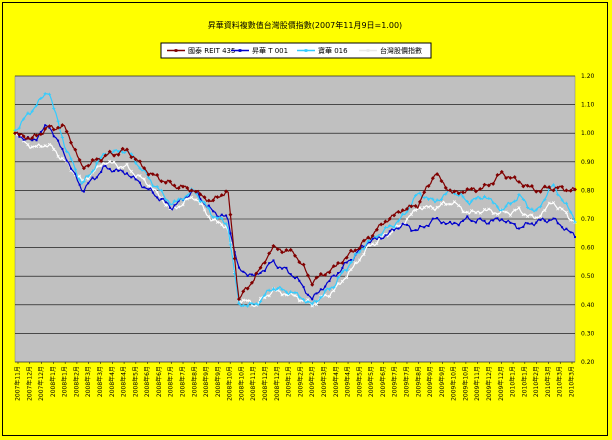 The image size is (612, 440). Describe the element at coordinates (135, 381) in the screenshot. I see `x-tick-label: 2008年5月` at that location.